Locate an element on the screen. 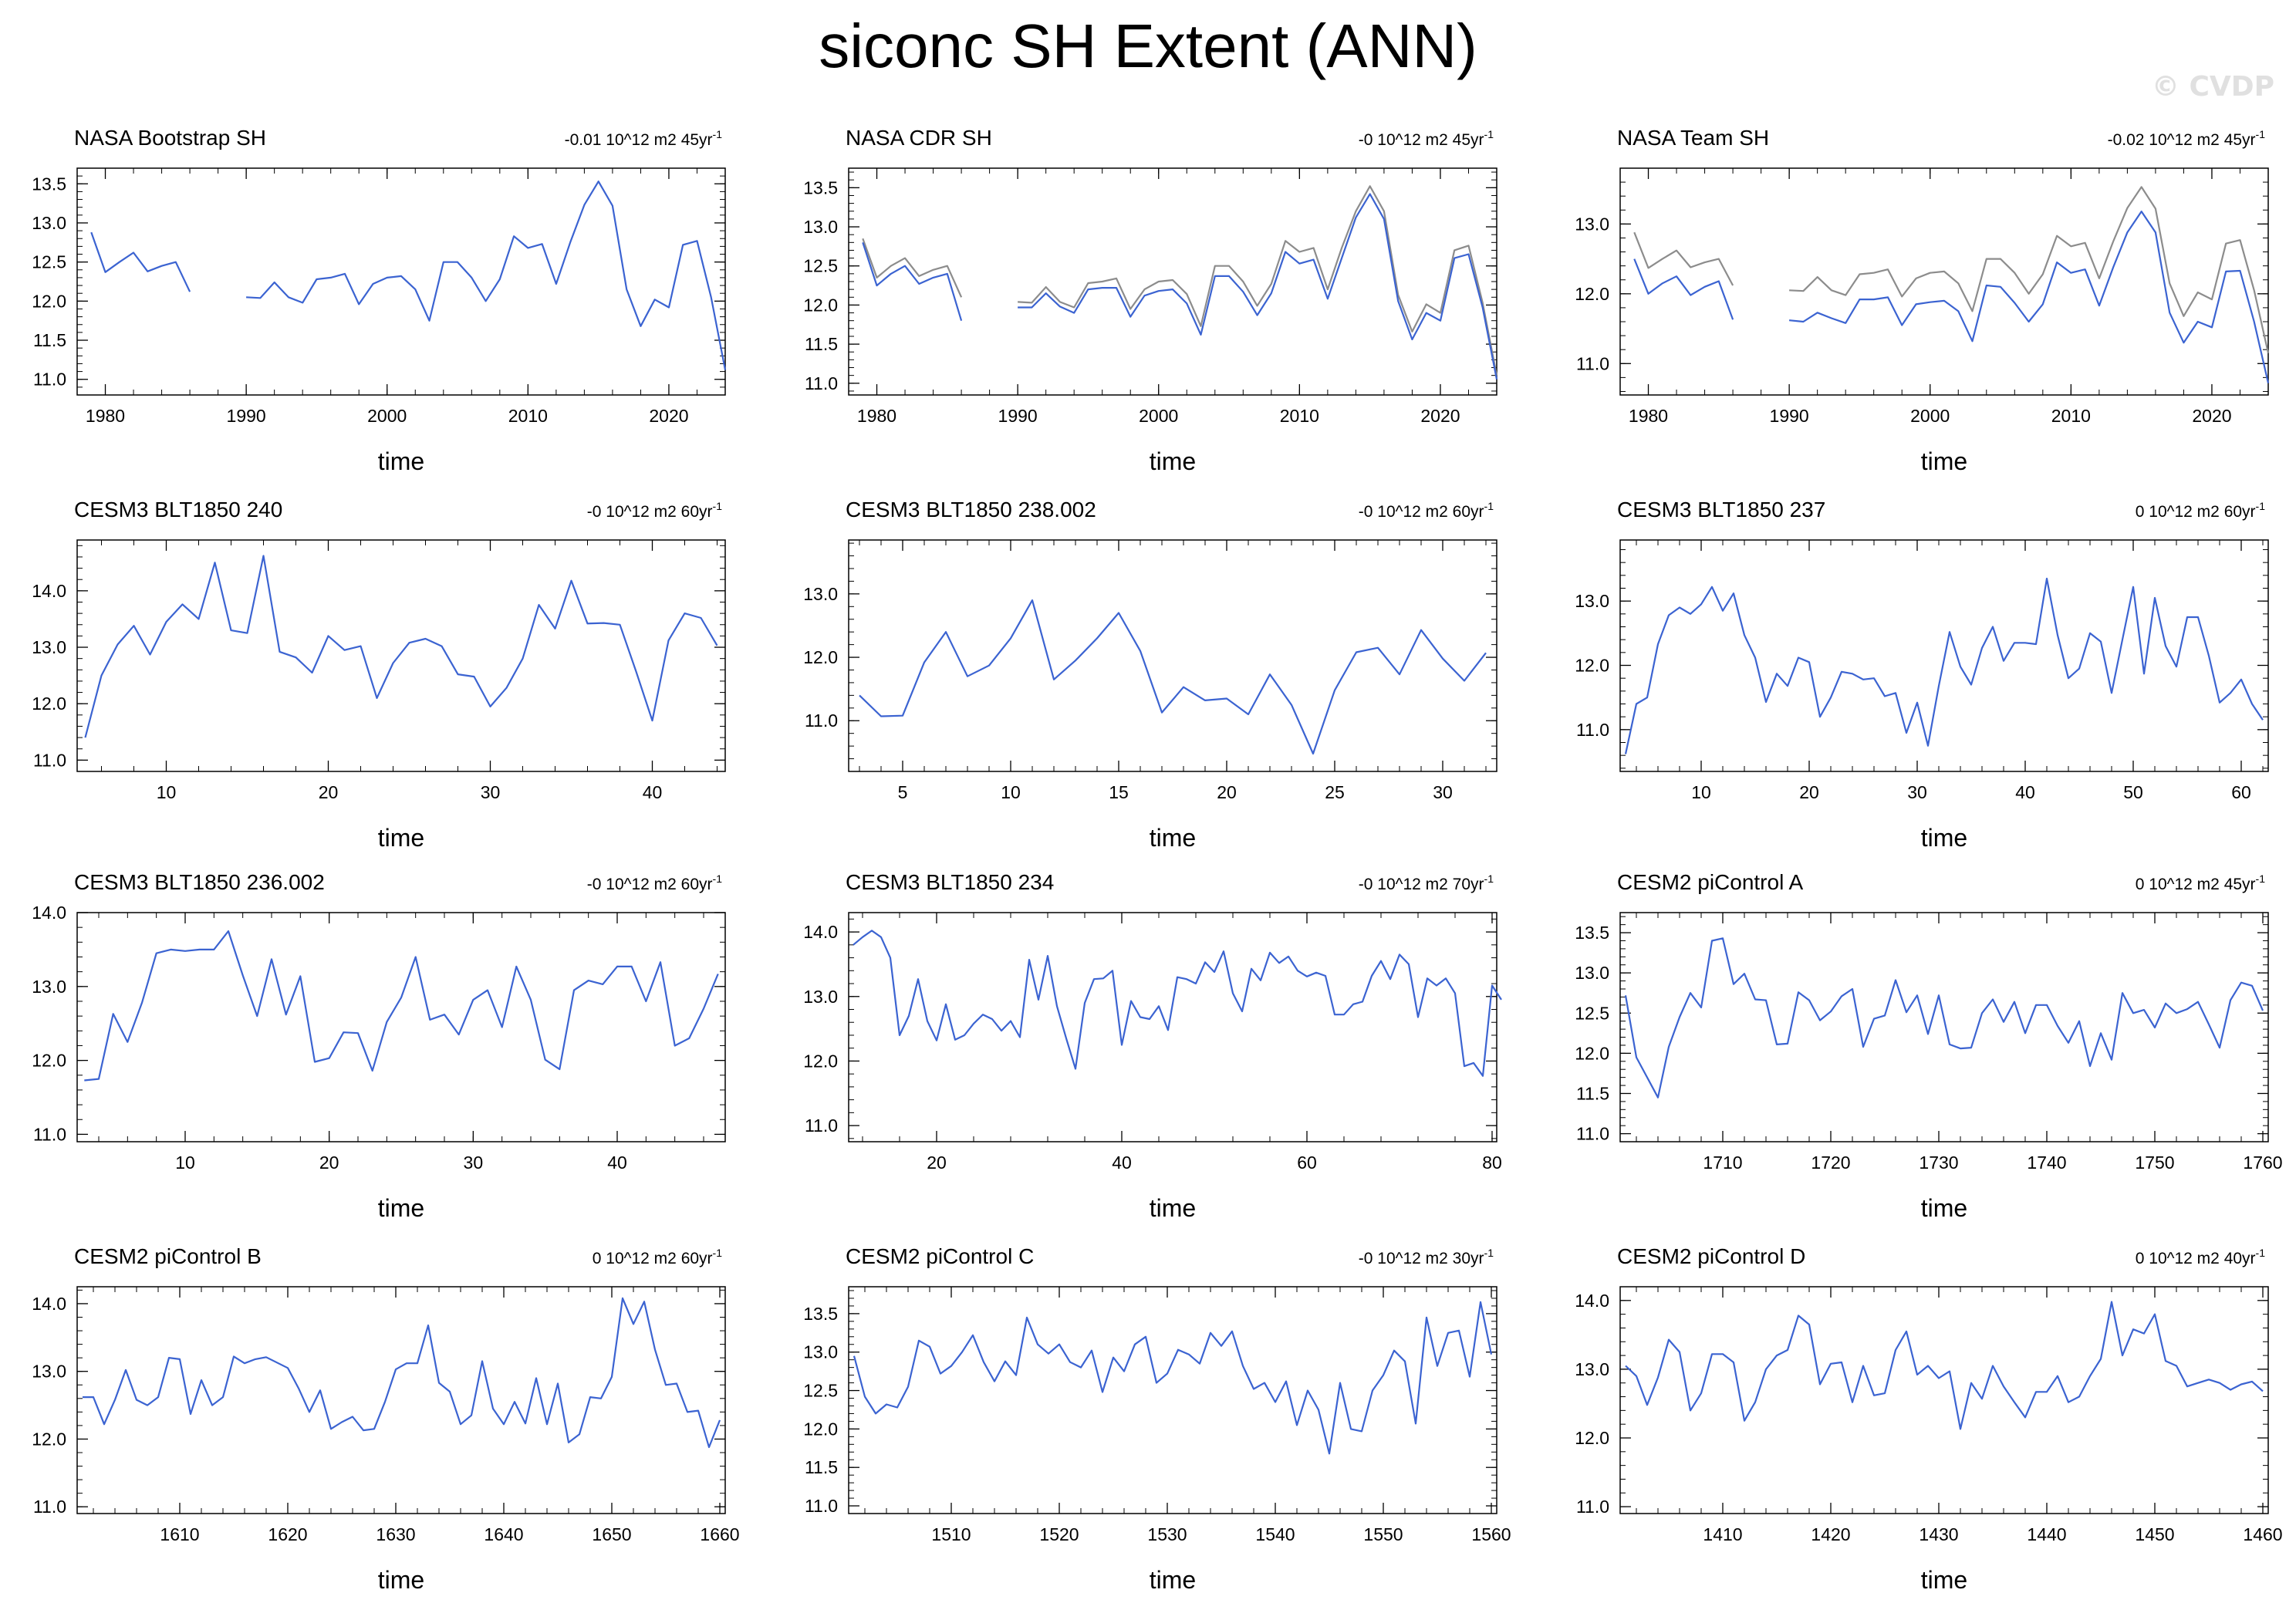 The height and width of the screenshot is (1620, 2296). x-tick-label: 1640 is located at coordinates (504, 1534).